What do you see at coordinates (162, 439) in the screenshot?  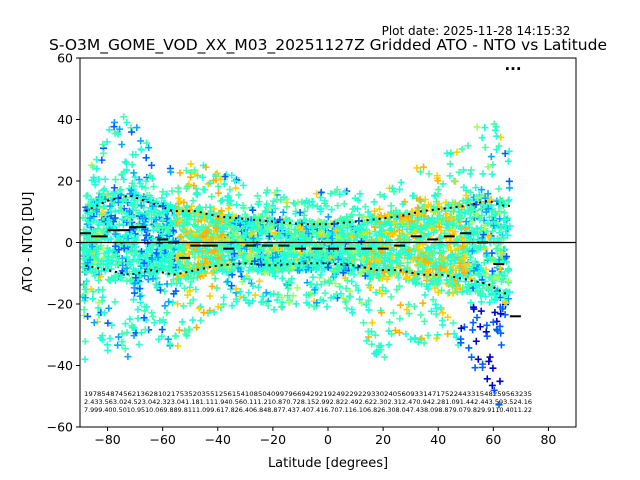 I see `x-tick-label: −60` at bounding box center [162, 439].